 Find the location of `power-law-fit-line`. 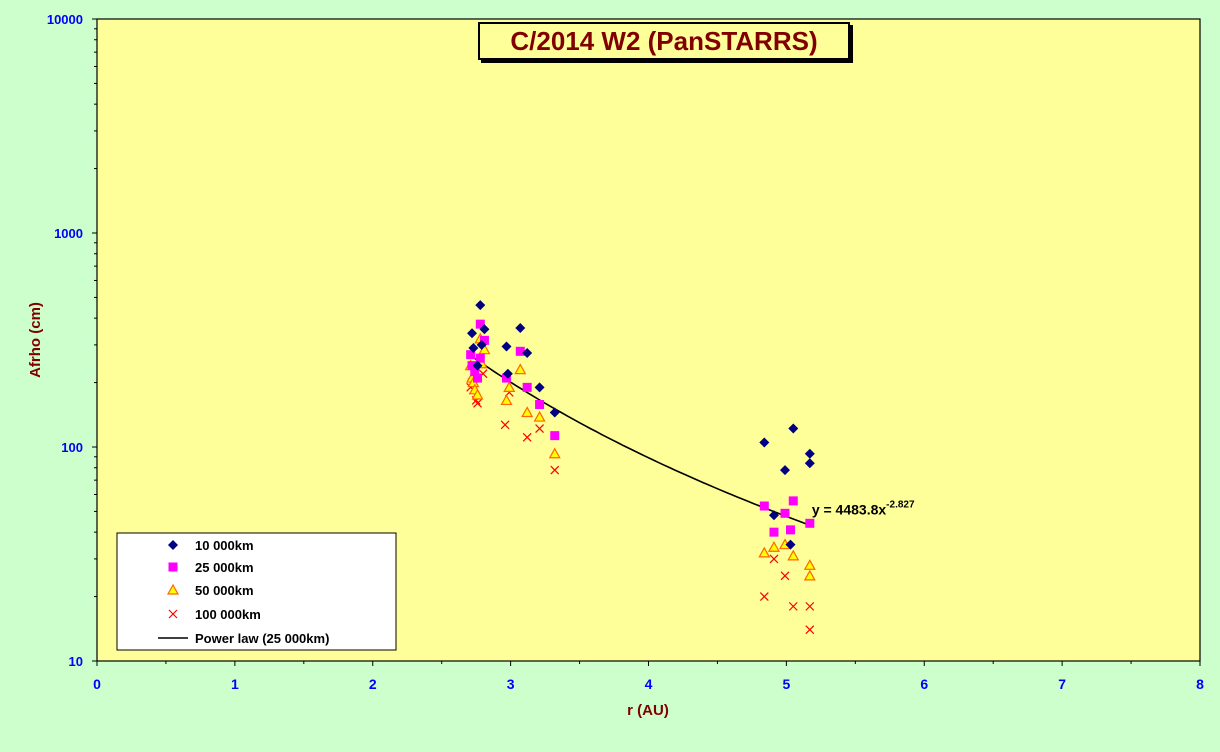

power-law-fit-line is located at coordinates (641, 440).